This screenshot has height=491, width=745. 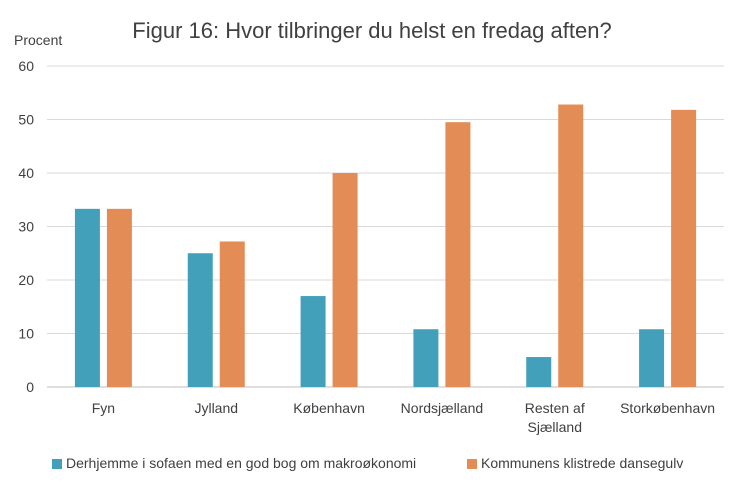 I want to click on x-category-label: Nordsjælland, so click(x=442, y=408).